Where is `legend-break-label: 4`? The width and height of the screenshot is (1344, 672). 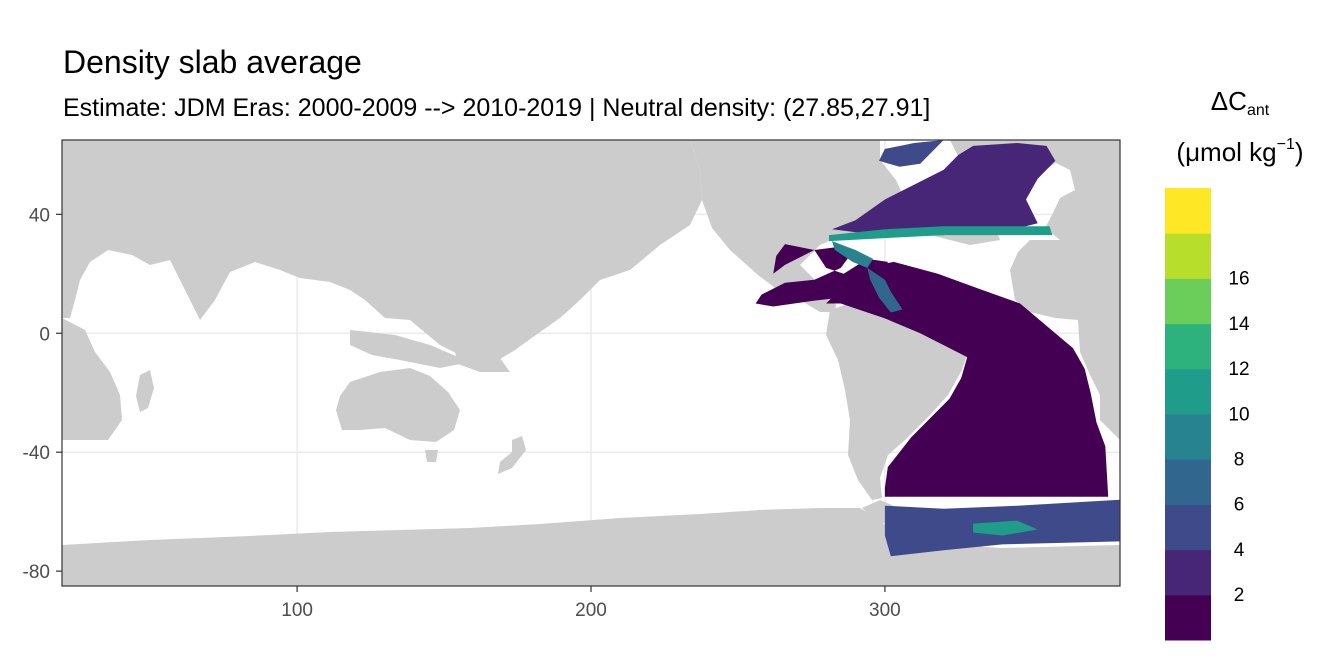
legend-break-label: 4 is located at coordinates (1239, 550).